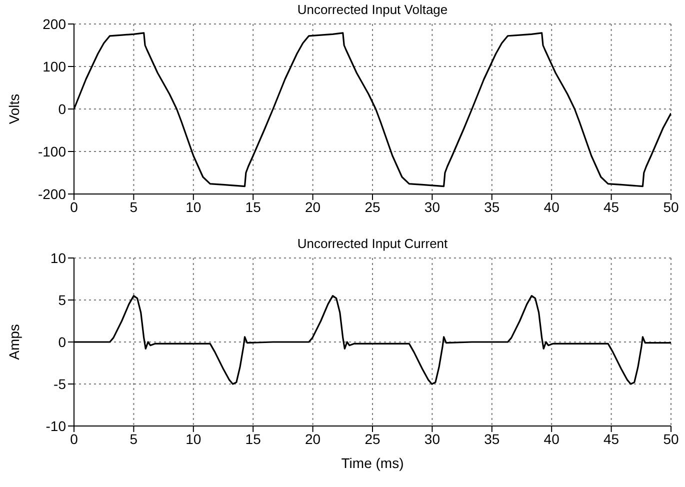 Image resolution: width=685 pixels, height=487 pixels. What do you see at coordinates (372, 463) in the screenshot?
I see `x-axis-title: Time (ms)` at bounding box center [372, 463].